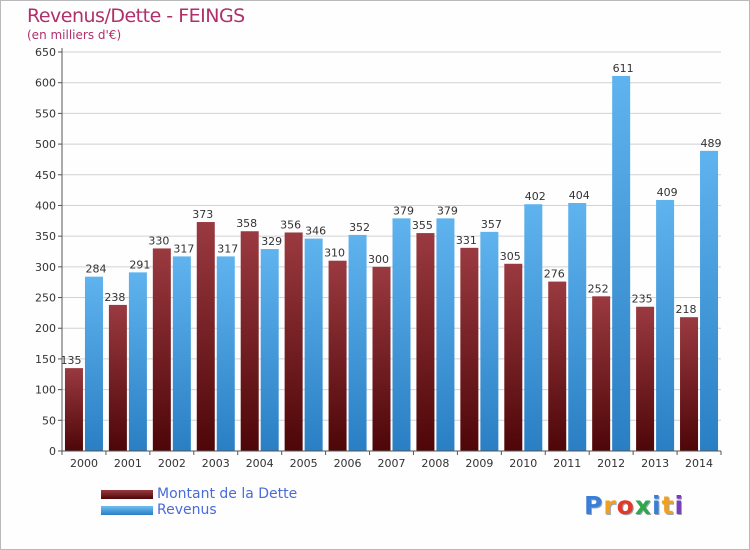  Describe the element at coordinates (699, 463) in the screenshot. I see `x-tick-label: 2014` at that location.